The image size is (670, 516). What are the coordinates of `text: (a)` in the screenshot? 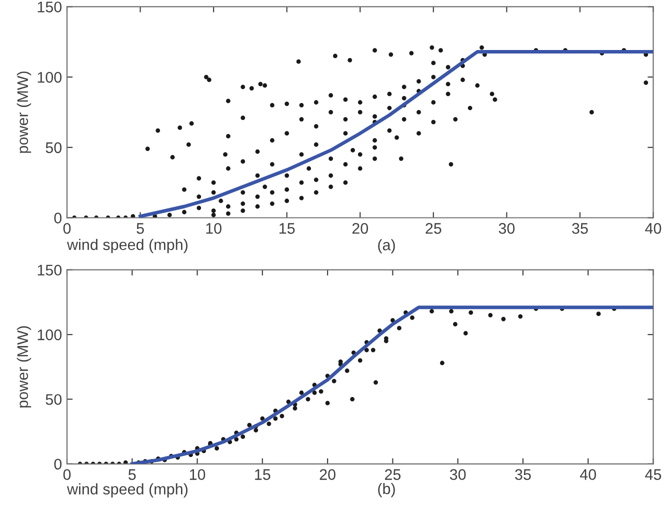 It's located at (386, 246).